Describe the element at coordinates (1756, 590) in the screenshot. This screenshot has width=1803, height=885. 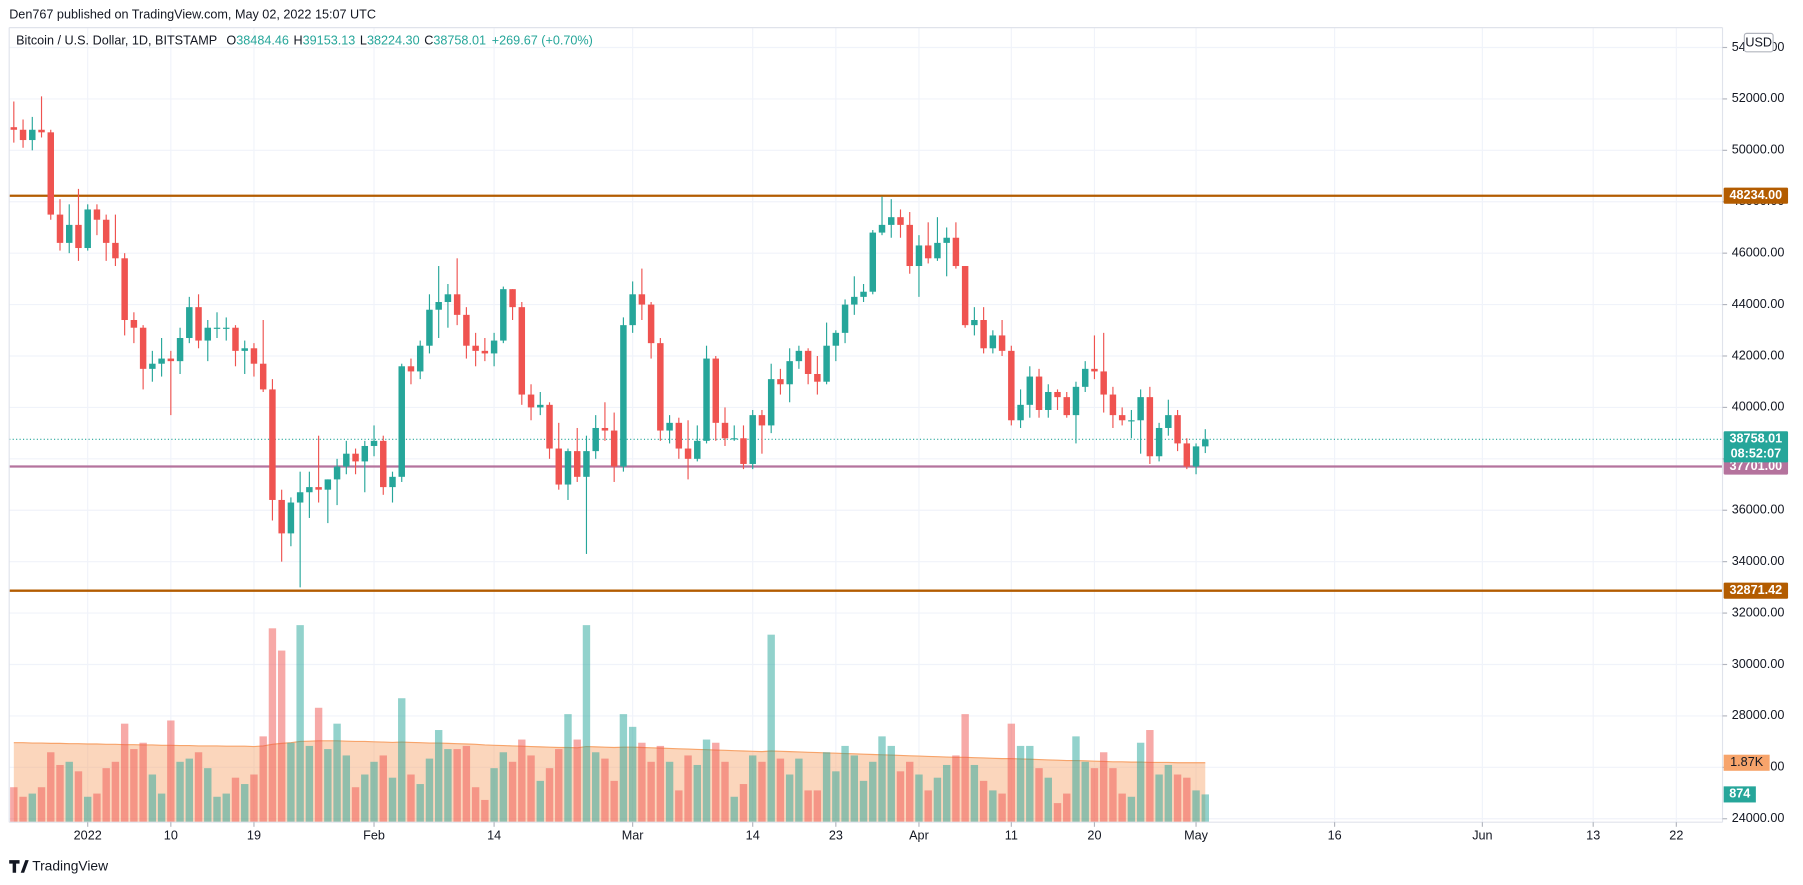
I see `level-label-box` at that location.